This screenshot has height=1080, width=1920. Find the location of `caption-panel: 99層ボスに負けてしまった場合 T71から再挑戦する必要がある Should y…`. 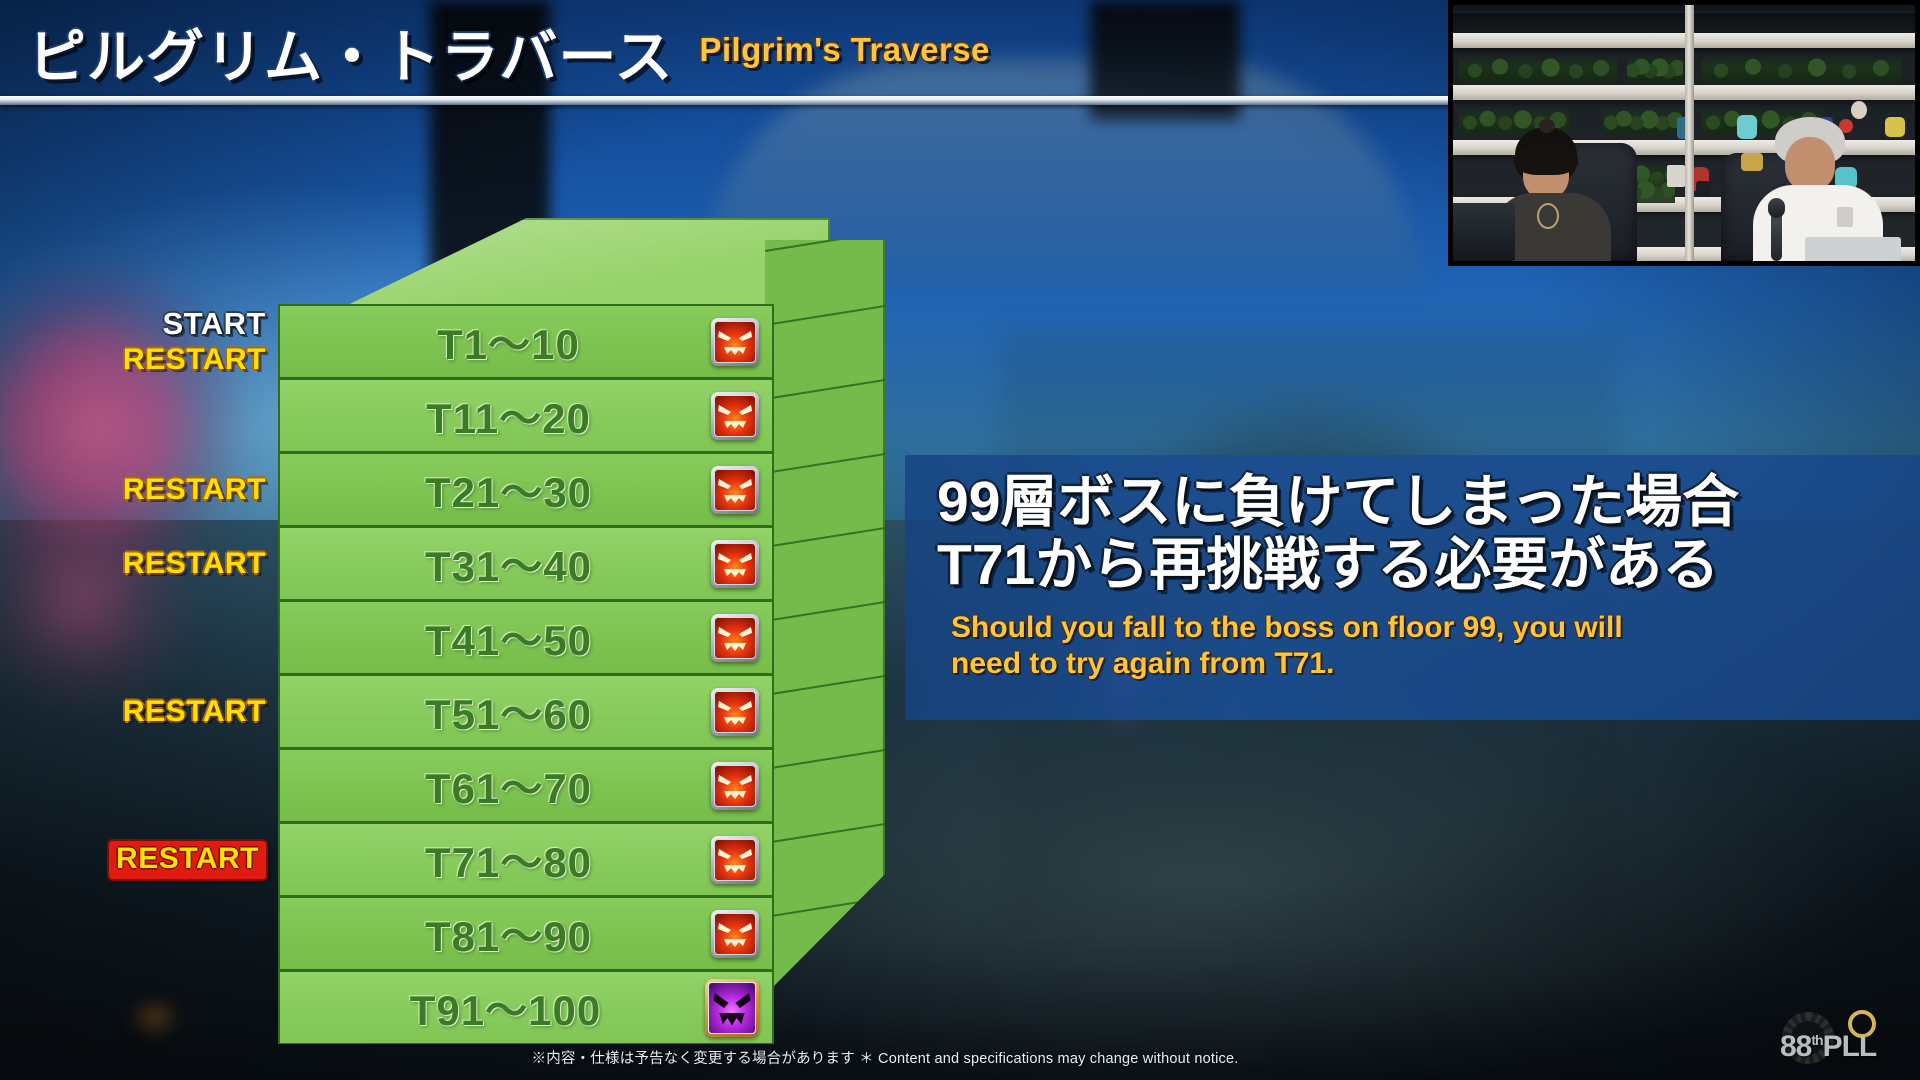

caption-panel: 99層ボスに負けてしまった場合 T71から再挑戦する必要がある Should y… is located at coordinates (1412, 587).